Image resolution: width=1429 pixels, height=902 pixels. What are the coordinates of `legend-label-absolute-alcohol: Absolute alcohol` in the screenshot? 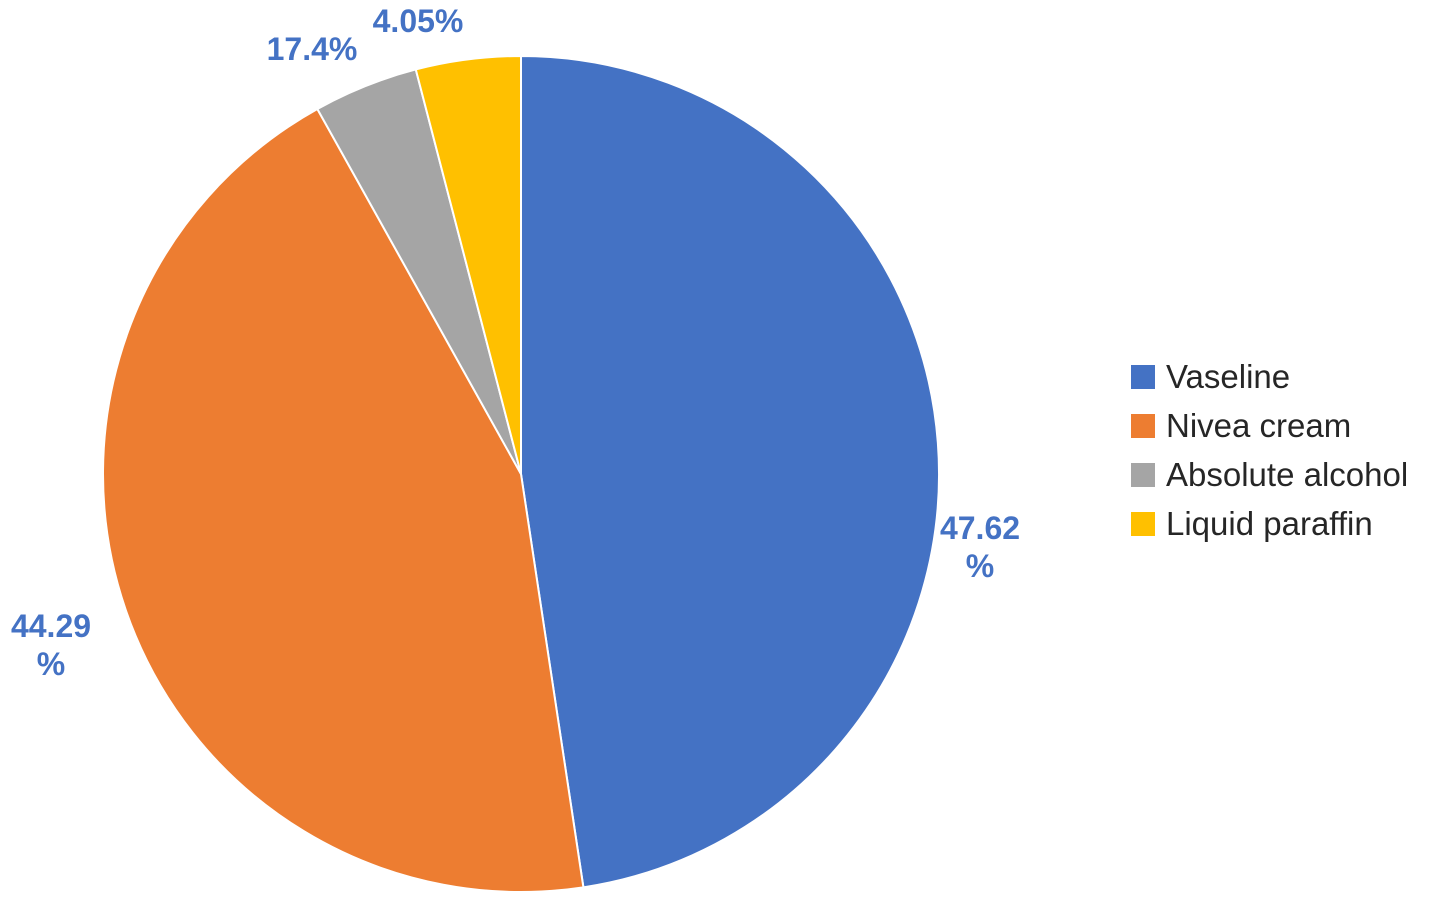 It's located at (1287, 474).